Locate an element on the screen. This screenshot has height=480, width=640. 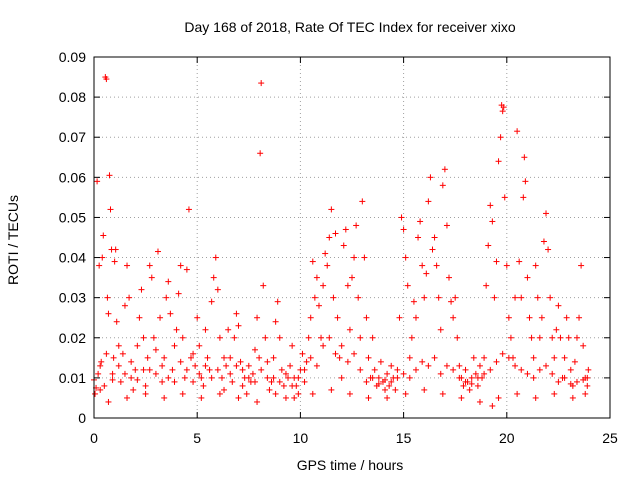
y-tick-label: 0.02 is located at coordinates (72, 338).